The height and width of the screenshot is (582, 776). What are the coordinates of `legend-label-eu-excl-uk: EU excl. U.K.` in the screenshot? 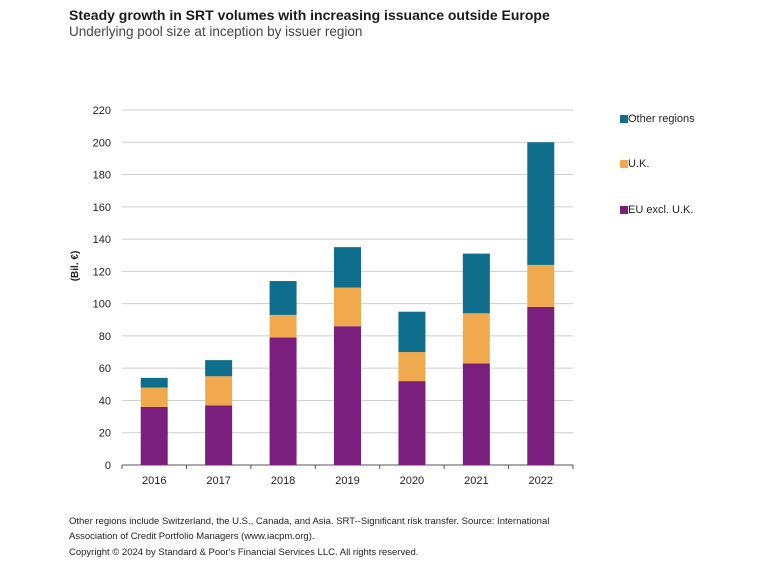 It's located at (661, 210).